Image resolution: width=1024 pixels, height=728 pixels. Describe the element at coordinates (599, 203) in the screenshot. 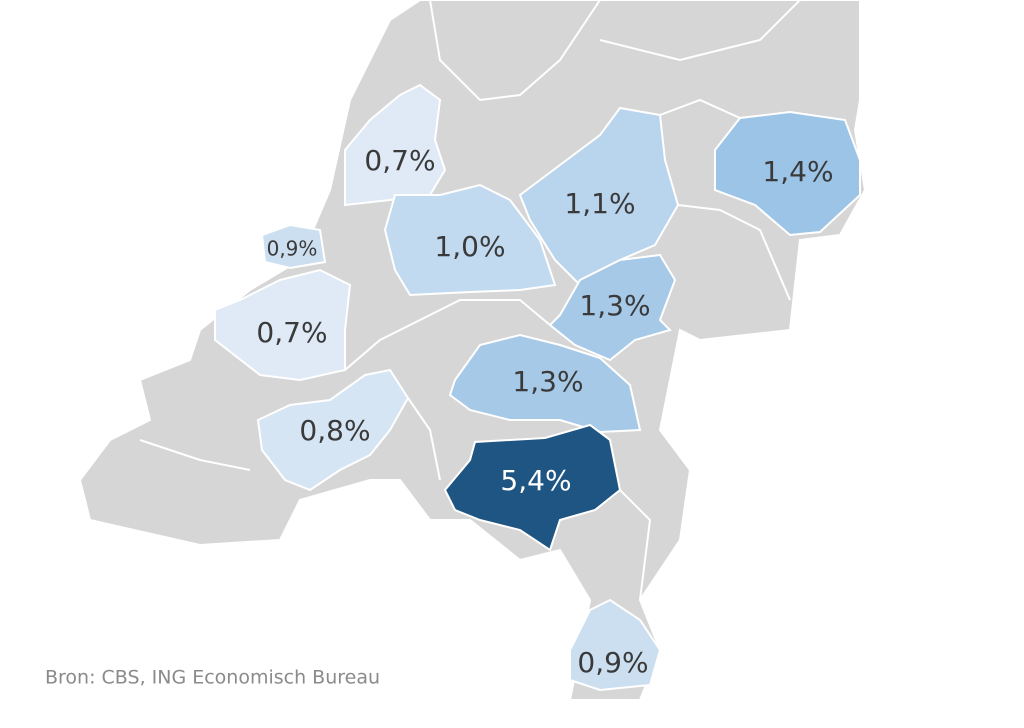

I see `region-label: 1,1%` at that location.